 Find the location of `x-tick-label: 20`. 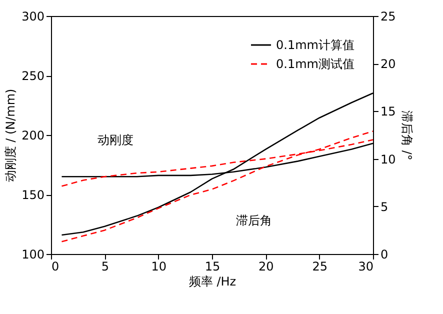

x-tick-label: 20 is located at coordinates (266, 267).